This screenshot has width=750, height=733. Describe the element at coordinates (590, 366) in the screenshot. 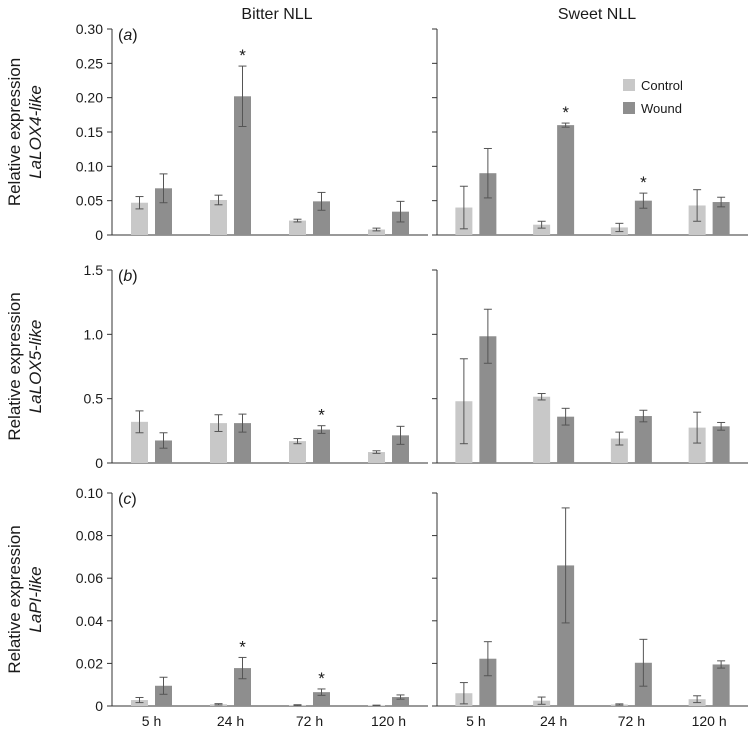

I see `panel-b-sweet` at that location.